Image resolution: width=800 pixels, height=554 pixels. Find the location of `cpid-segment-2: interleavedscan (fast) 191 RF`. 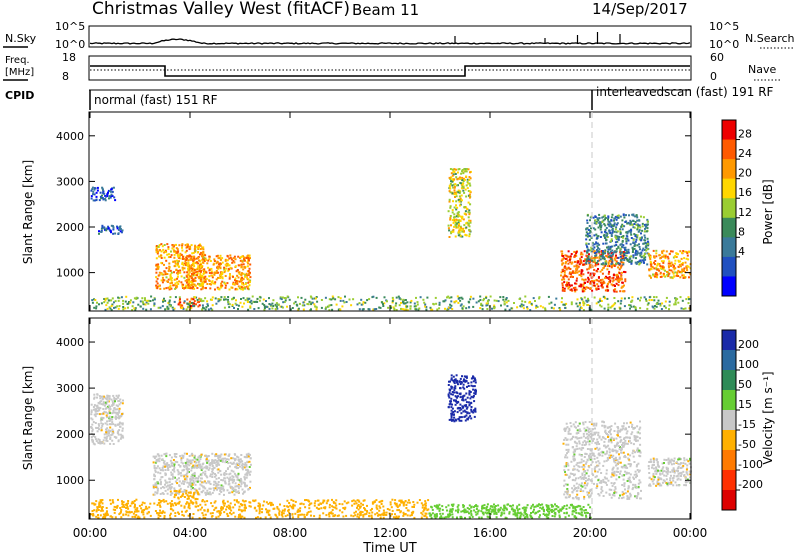

cpid-segment-2: interleavedscan (fast) 191 RF is located at coordinates (685, 92).